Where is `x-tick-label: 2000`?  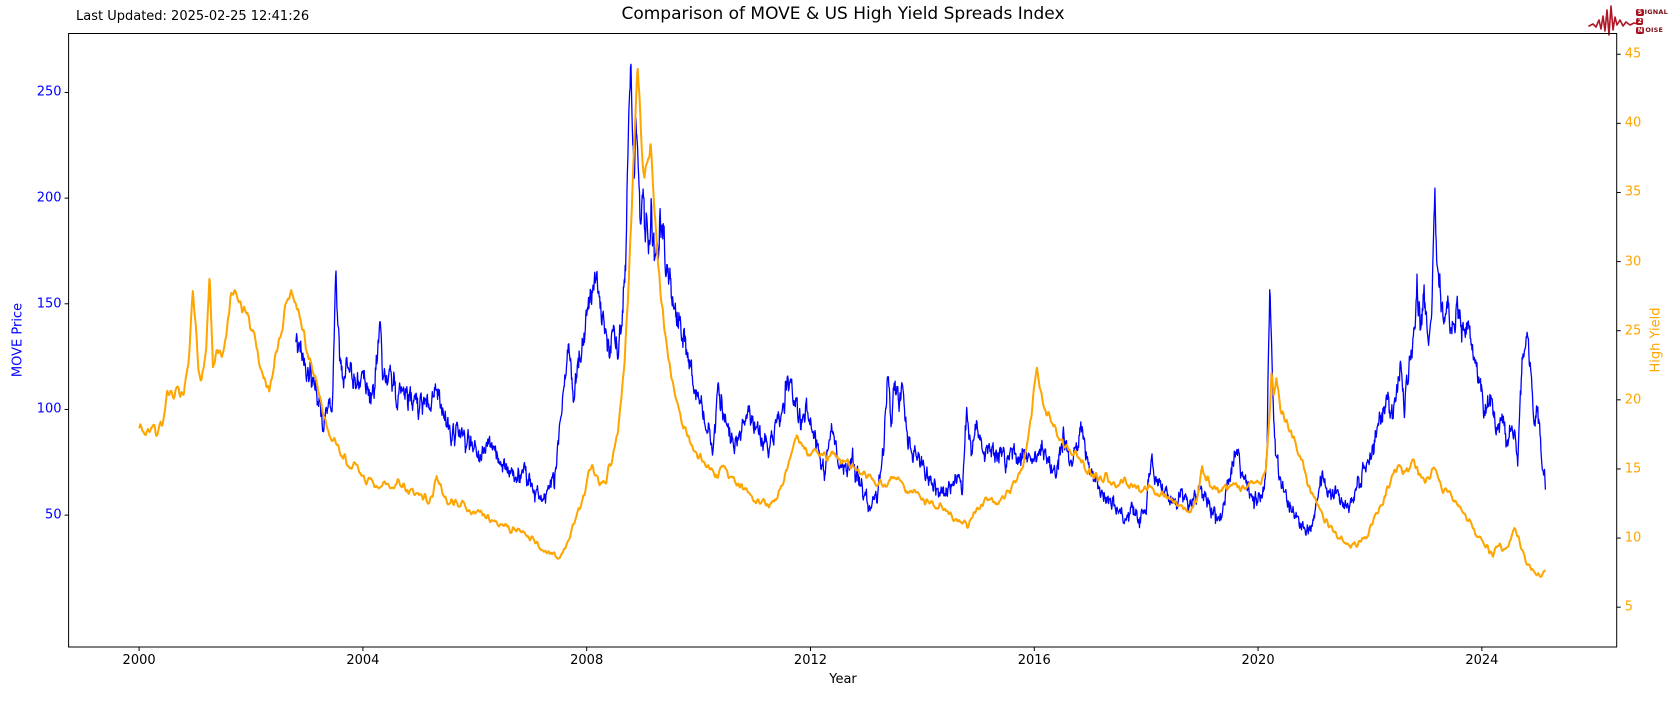
x-tick-label: 2000 is located at coordinates (139, 660).